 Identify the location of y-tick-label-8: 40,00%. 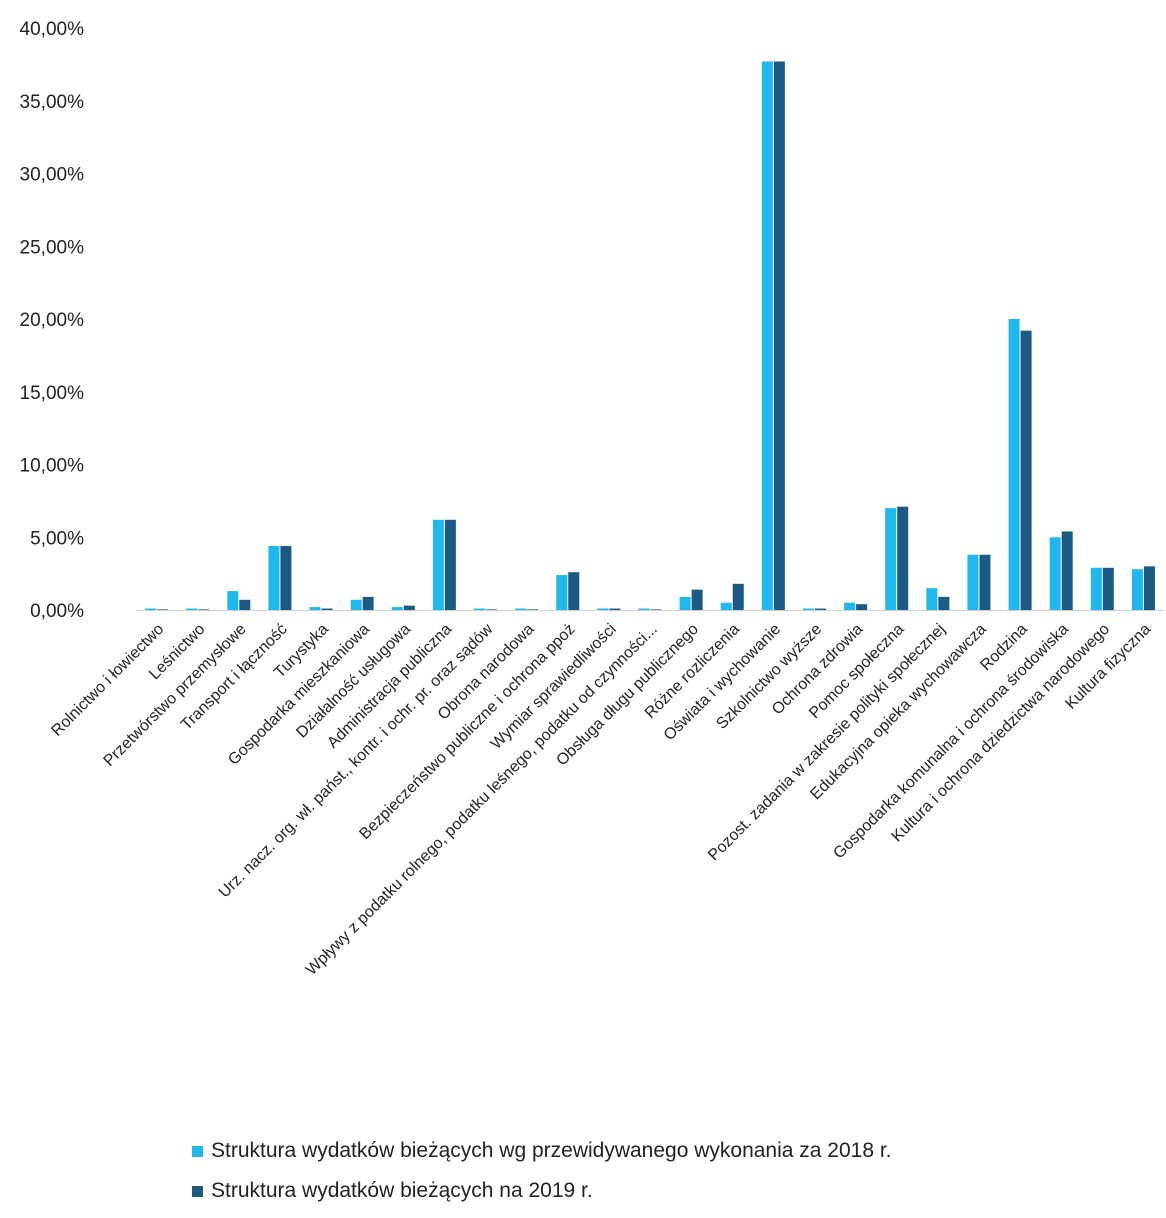
(52, 29).